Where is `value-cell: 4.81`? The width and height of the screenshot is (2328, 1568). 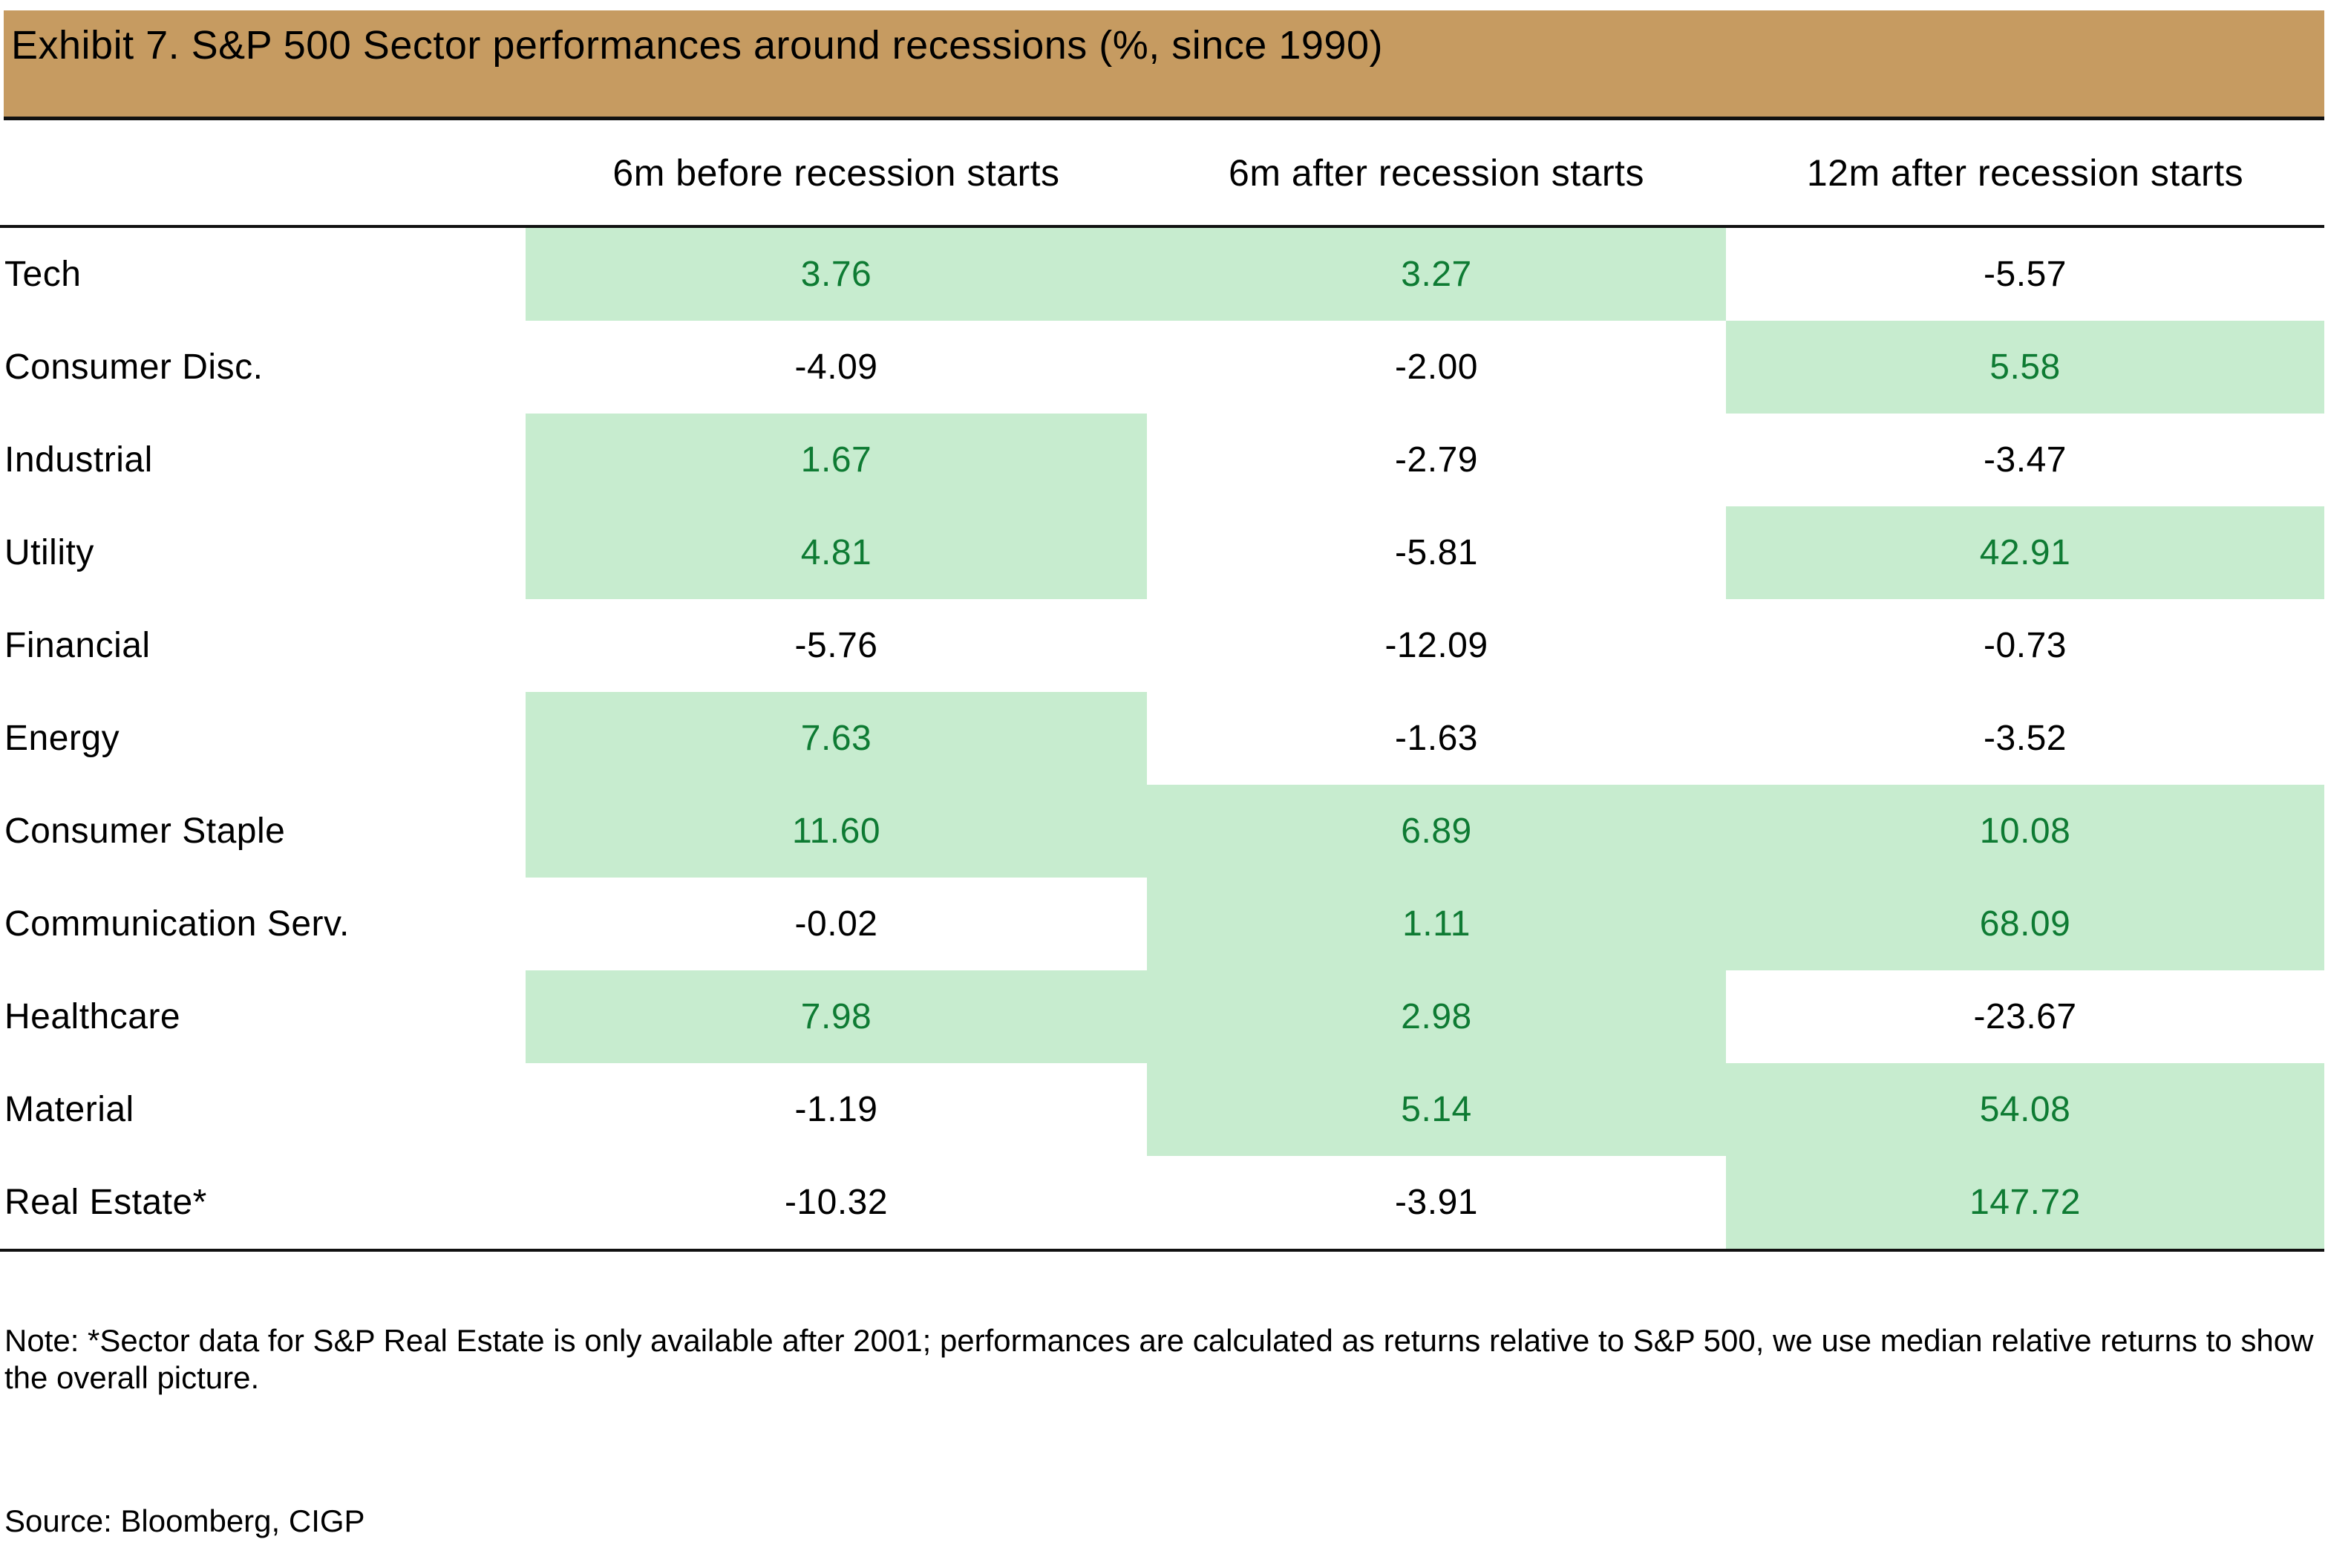 value-cell: 4.81 is located at coordinates (837, 552).